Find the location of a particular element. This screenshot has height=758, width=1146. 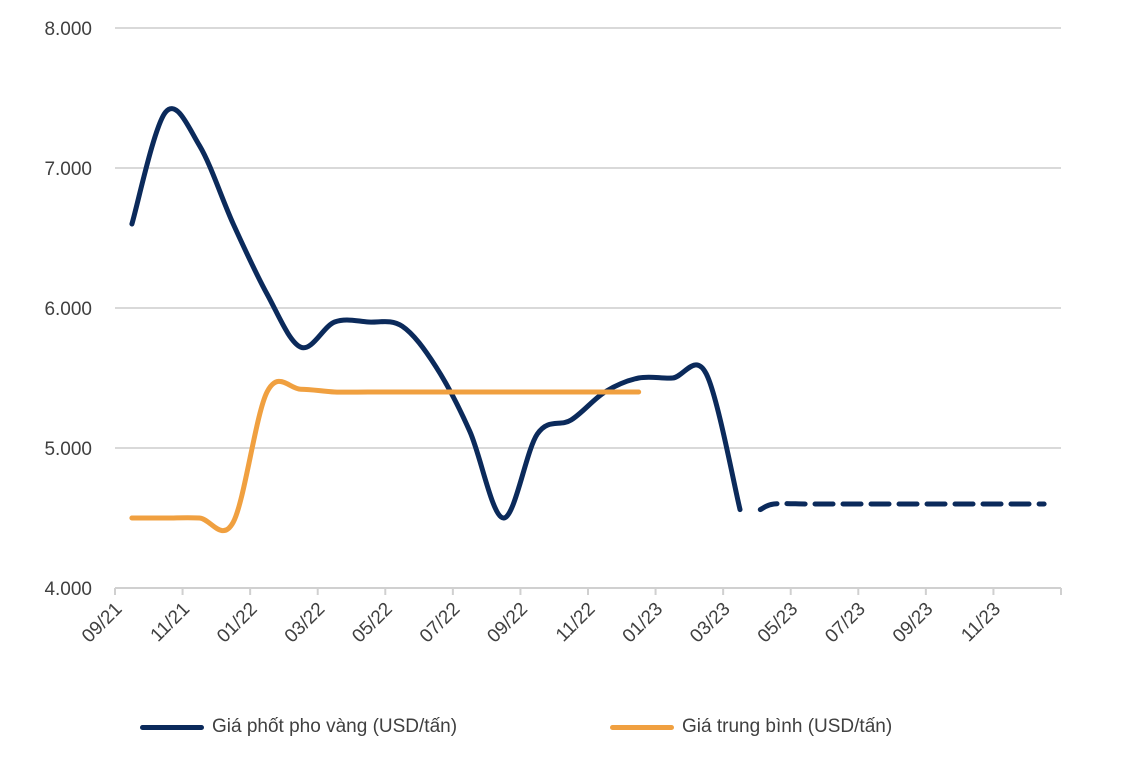

x-tick-label: 05/22 is located at coordinates (372, 623).